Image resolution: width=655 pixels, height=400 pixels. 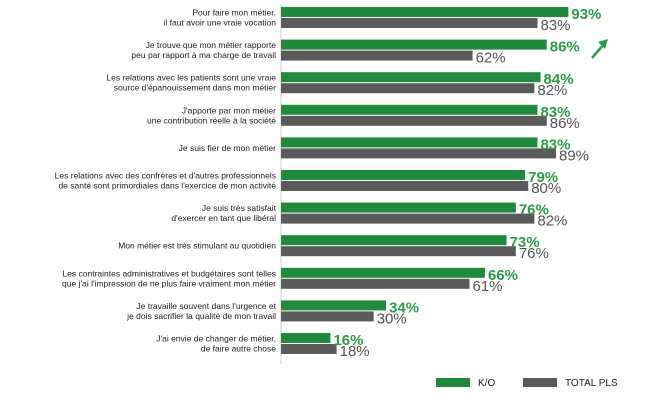 I want to click on value-label-ko: 73%, so click(x=525, y=242).